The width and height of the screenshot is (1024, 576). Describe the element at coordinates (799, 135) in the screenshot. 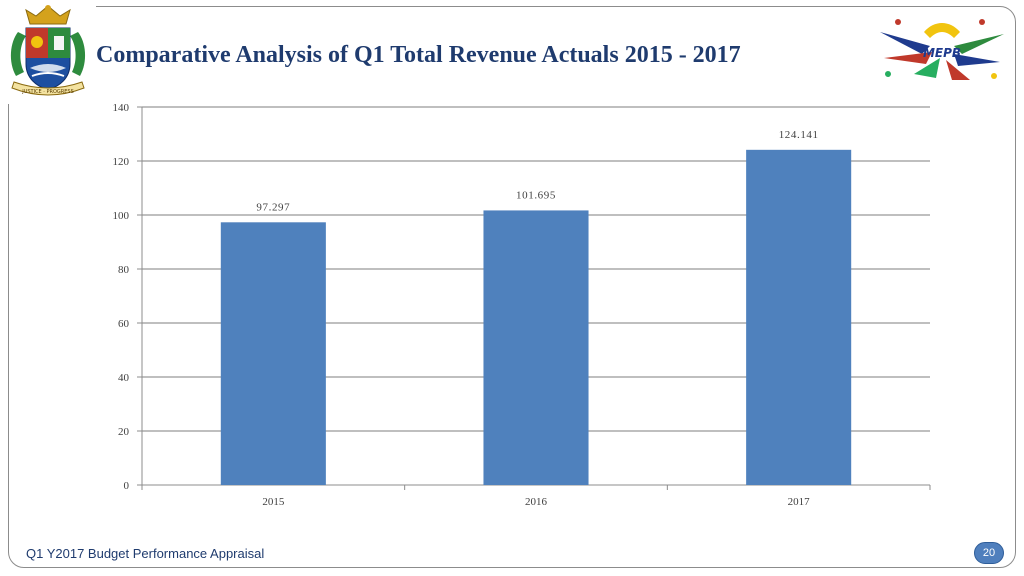

I see `data-label-2017: 124.141` at that location.